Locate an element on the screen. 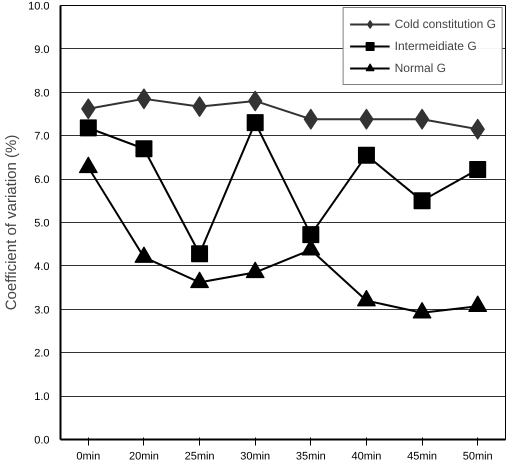 This screenshot has width=521, height=475. y-tick-label: 2.0 is located at coordinates (42, 354).